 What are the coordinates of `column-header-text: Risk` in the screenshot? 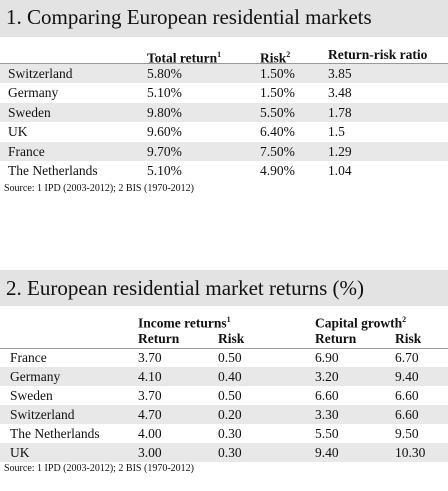 It's located at (273, 58).